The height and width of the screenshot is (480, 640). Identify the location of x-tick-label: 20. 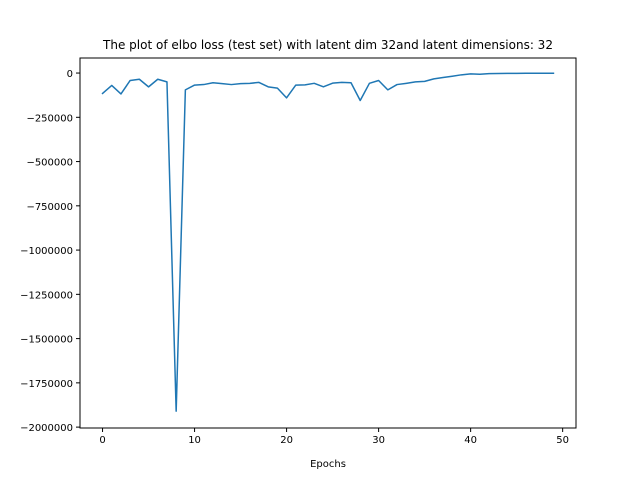
(286, 440).